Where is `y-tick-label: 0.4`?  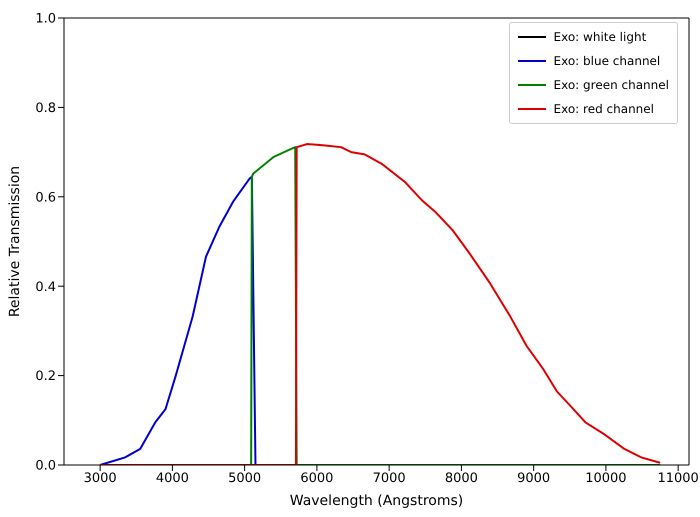
y-tick-label: 0.4 is located at coordinates (45, 287).